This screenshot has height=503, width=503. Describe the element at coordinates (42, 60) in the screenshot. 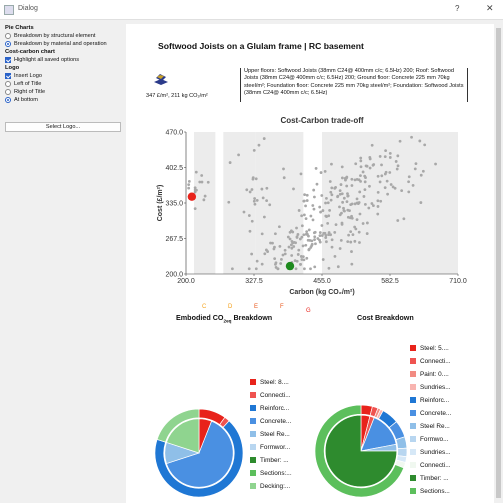

I see `highlight-saved-checkbox: Highlight all saved options` at that location.